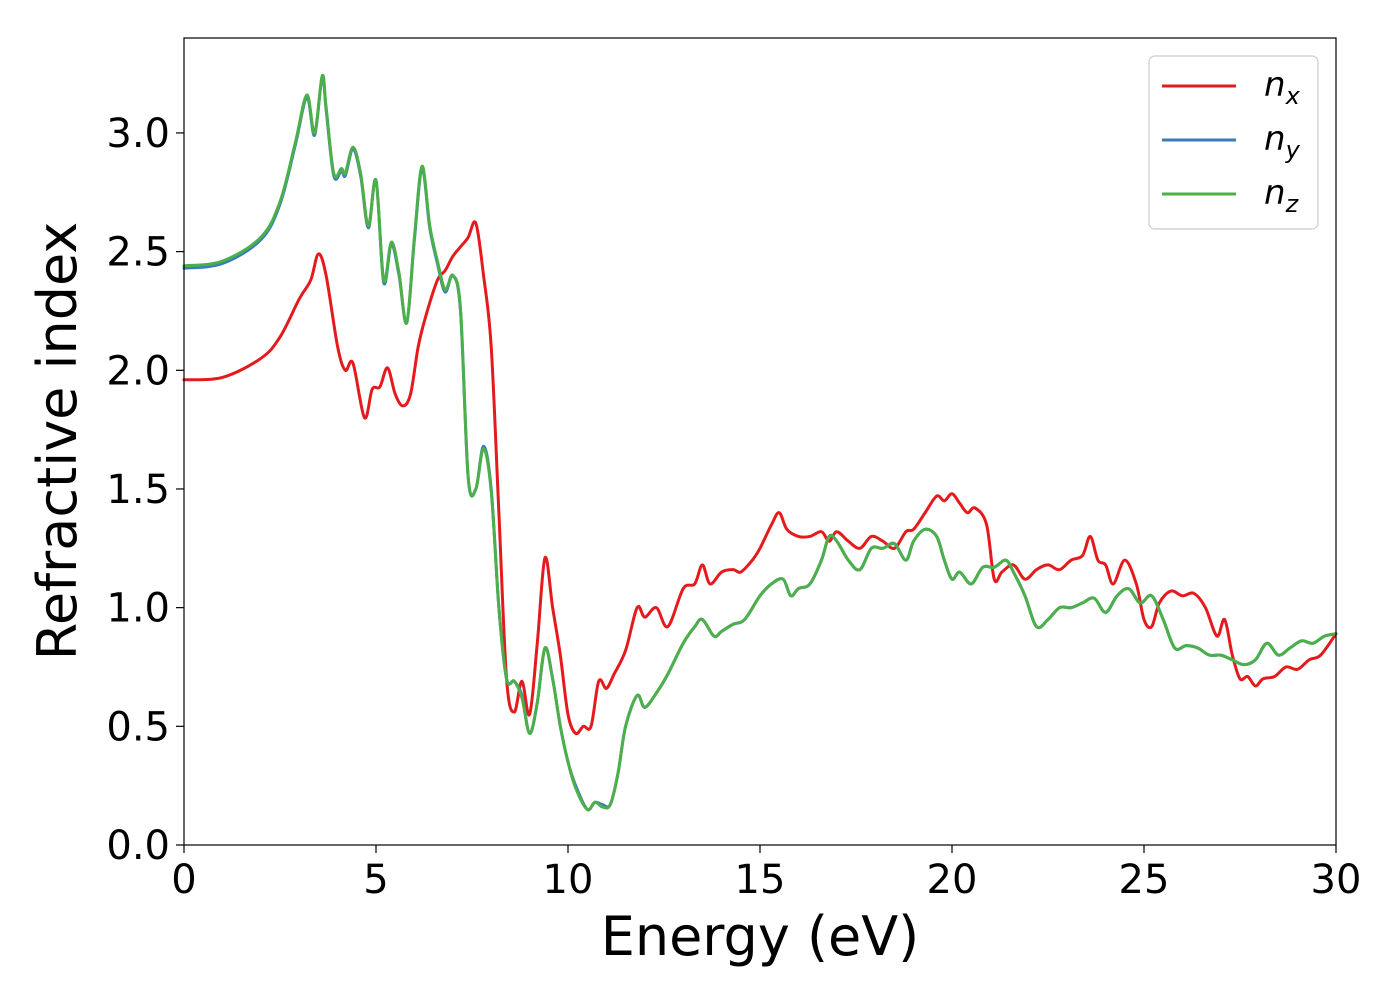  Describe the element at coordinates (138, 727) in the screenshot. I see `y-tick-label: 0.5` at that location.